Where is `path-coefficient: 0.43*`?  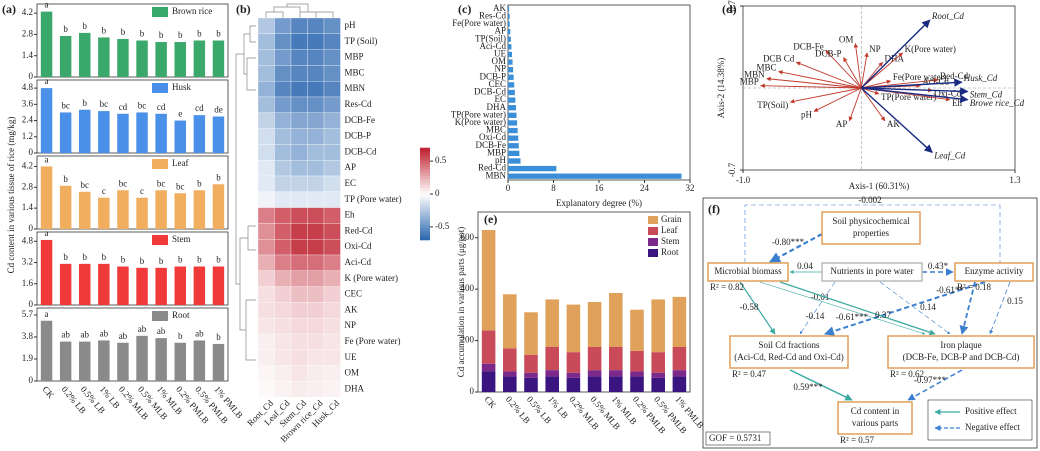 path-coefficient: 0.43* is located at coordinates (938, 266).